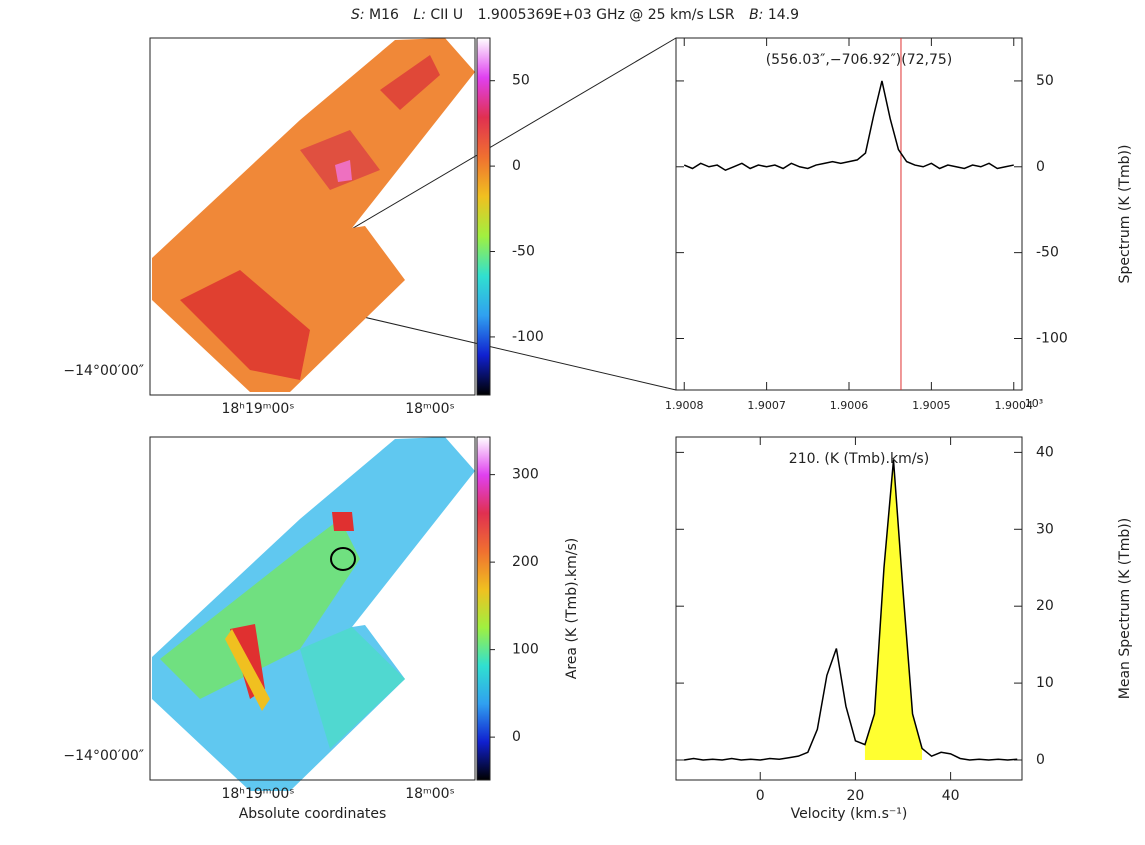 The image size is (1145, 845). What do you see at coordinates (572, 608) in the screenshot?
I see `colorbar-label: Area (K (Tmb).km/s)` at bounding box center [572, 608].